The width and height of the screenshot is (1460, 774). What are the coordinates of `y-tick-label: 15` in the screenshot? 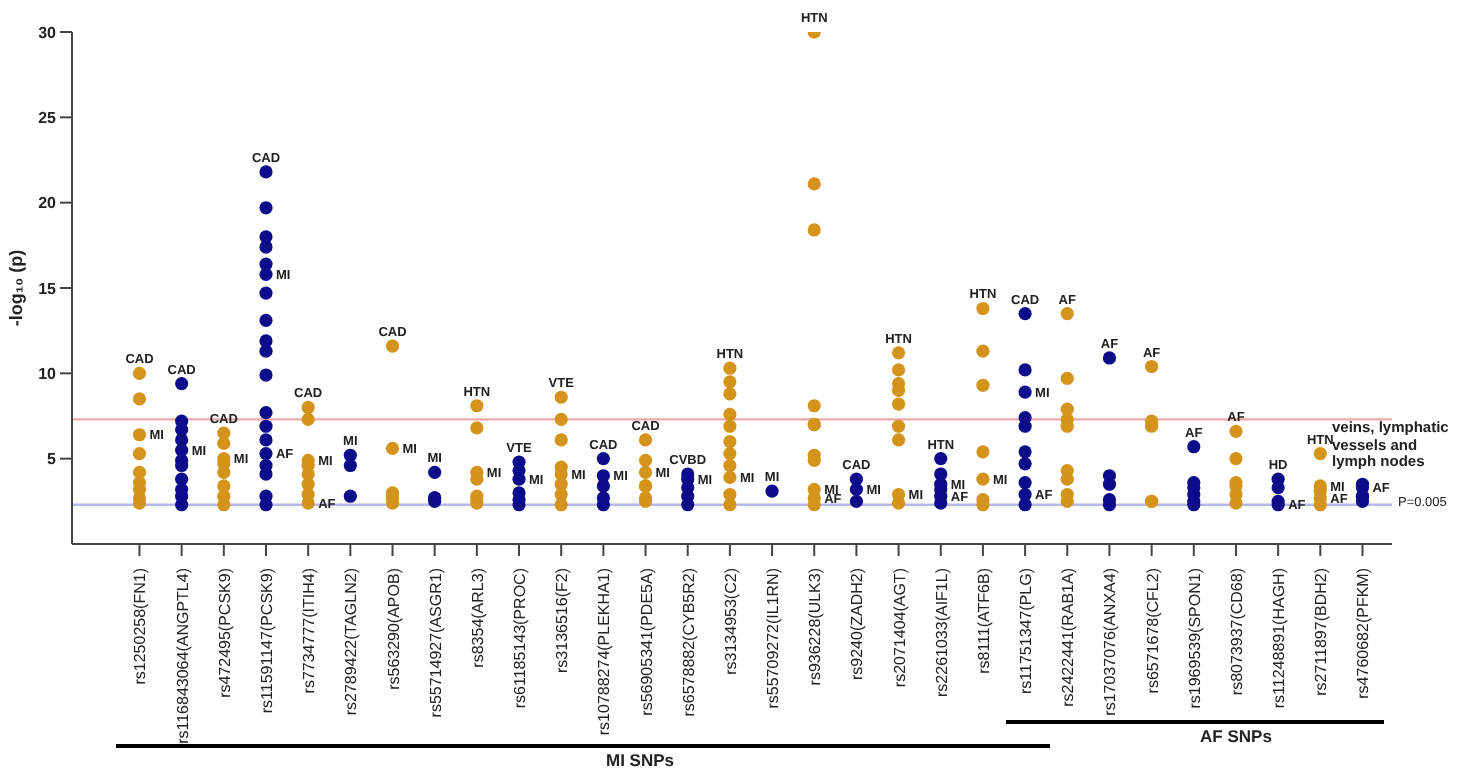 It's located at (48, 288).